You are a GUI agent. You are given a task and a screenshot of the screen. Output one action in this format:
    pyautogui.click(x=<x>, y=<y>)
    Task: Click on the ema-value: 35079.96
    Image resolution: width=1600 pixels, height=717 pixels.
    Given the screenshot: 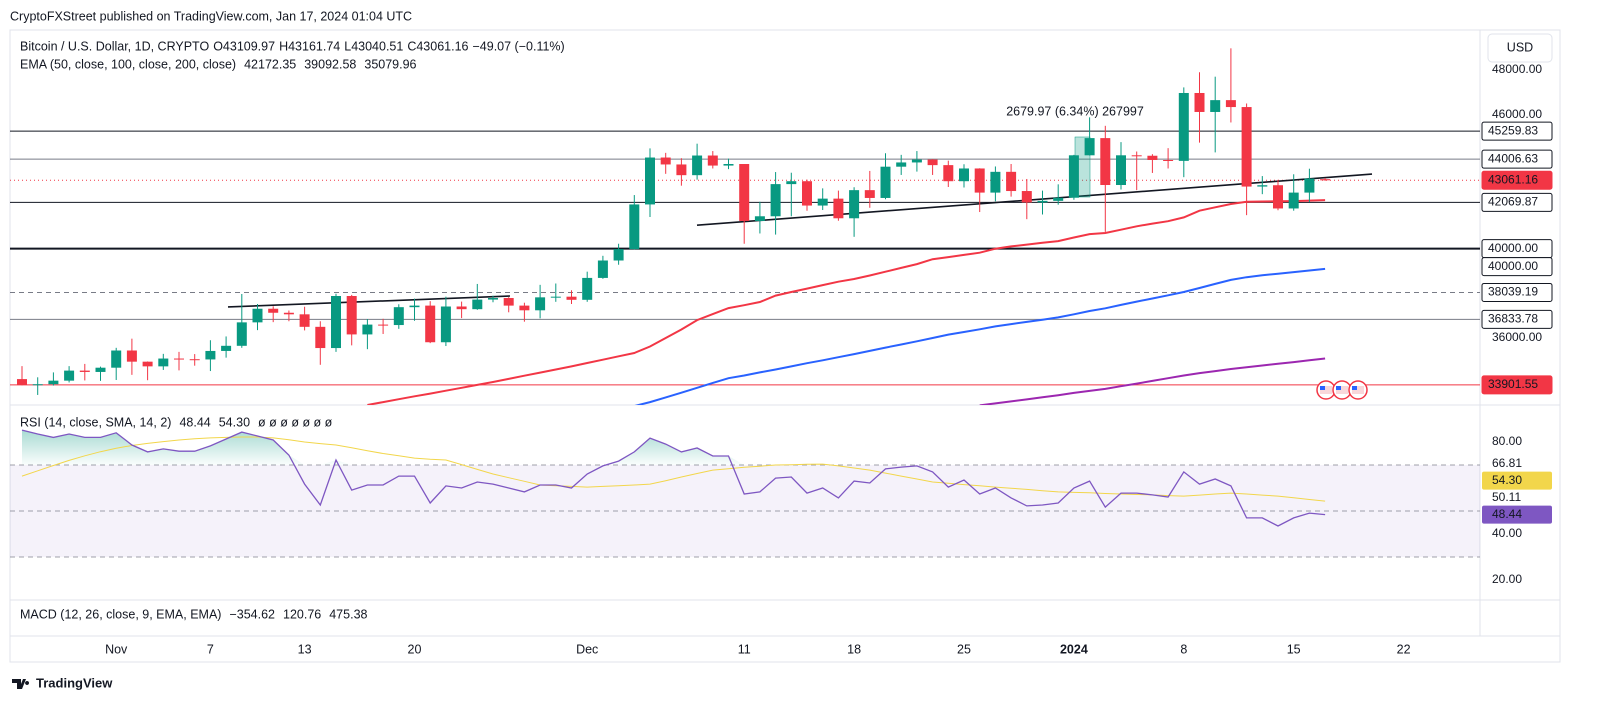 What is the action you would take?
    pyautogui.click(x=390, y=64)
    